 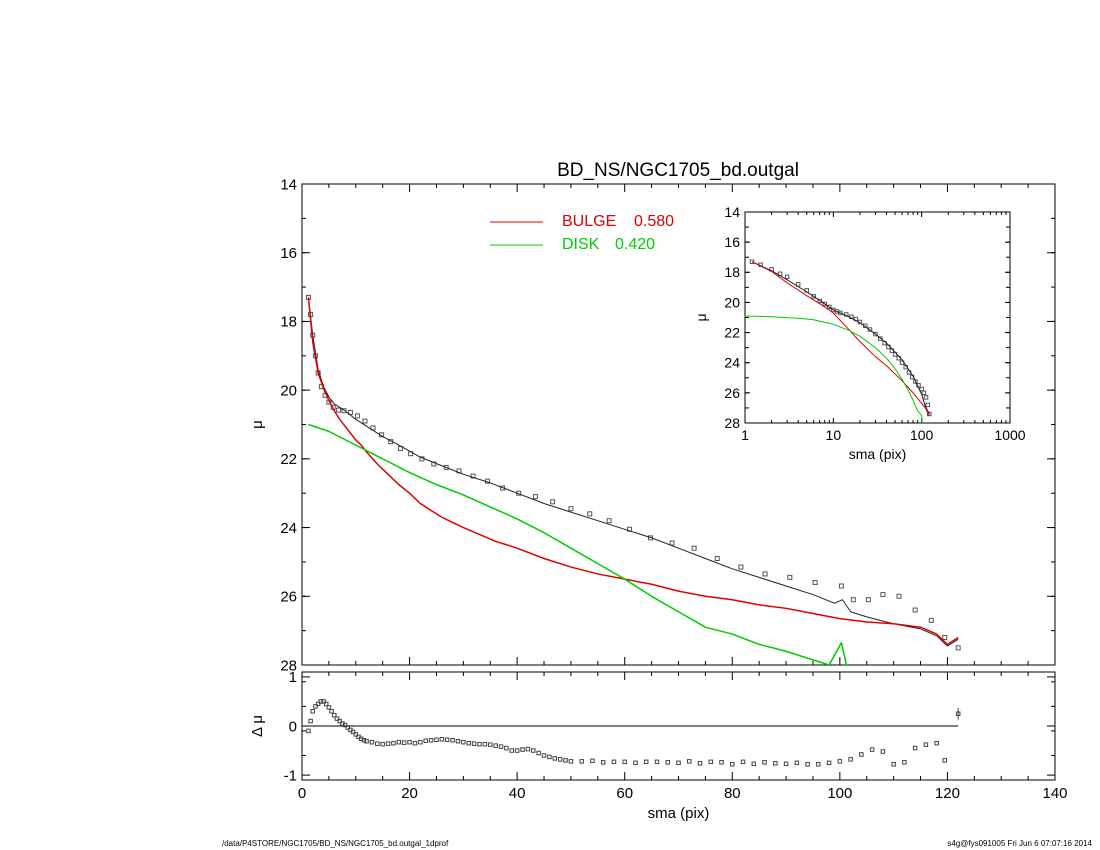 What do you see at coordinates (732, 793) in the screenshot?
I see `residual-x-tick-label: 80` at bounding box center [732, 793].